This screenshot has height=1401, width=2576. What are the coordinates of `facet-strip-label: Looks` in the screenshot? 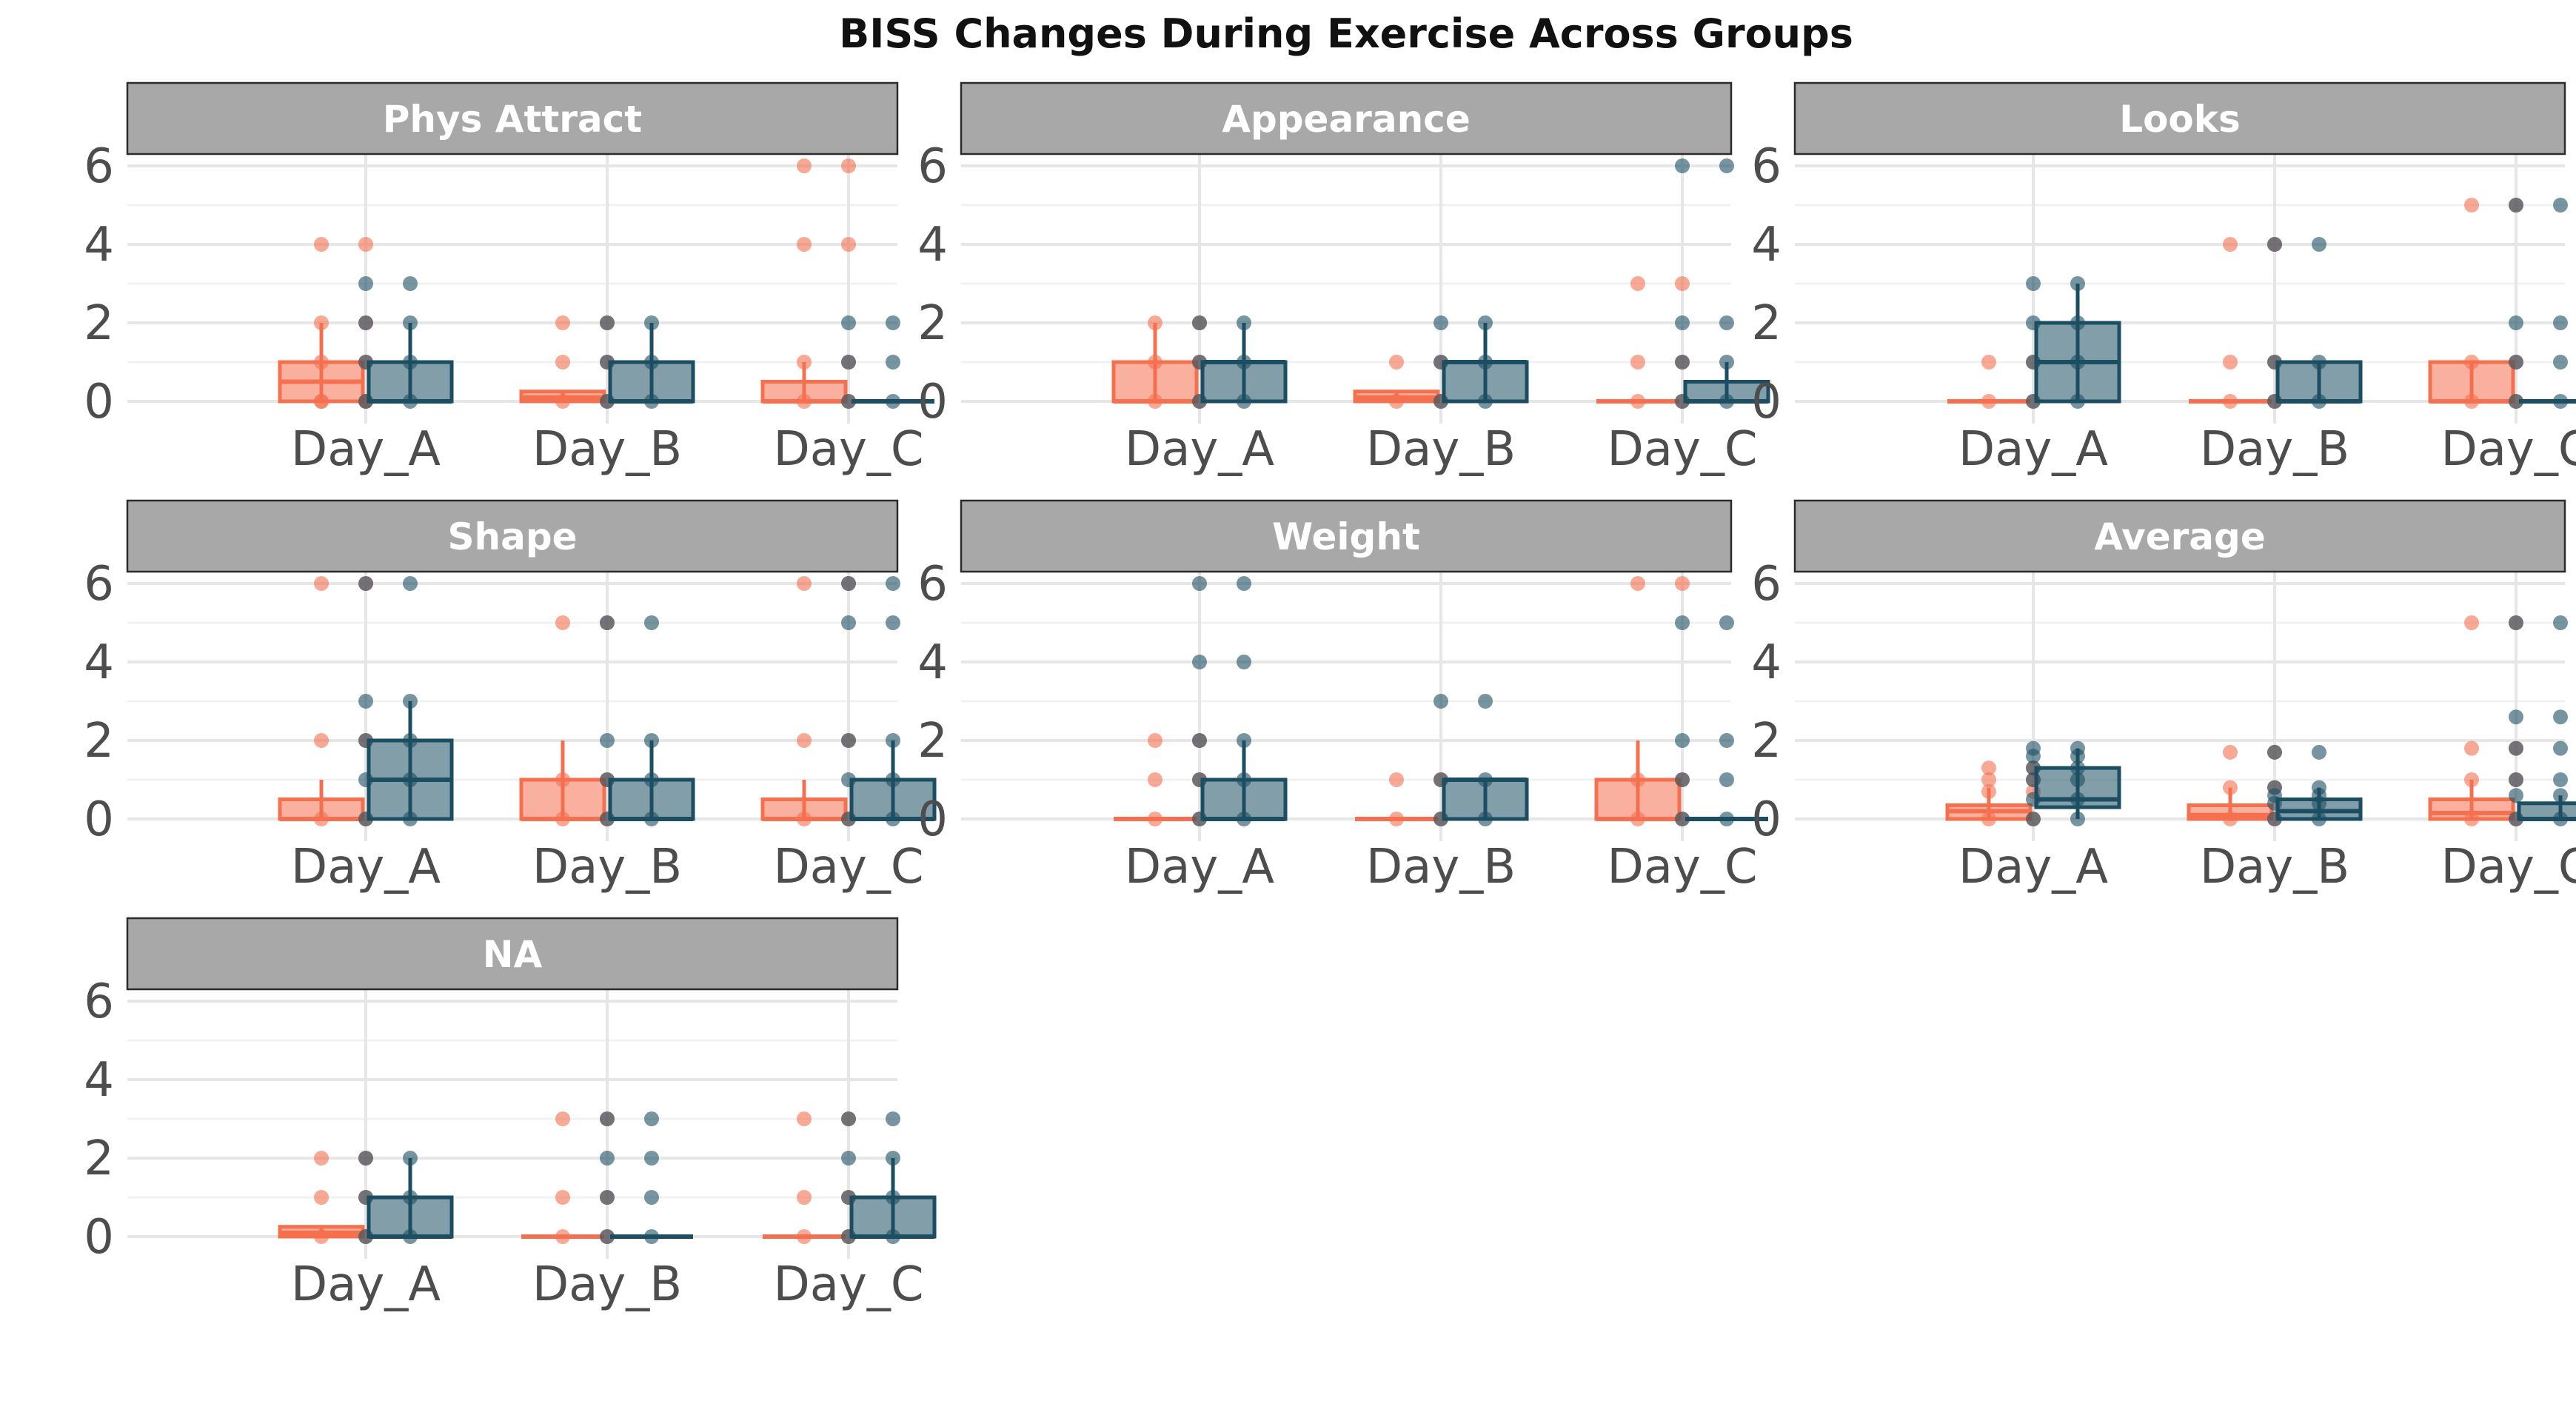 It's located at (2180, 120).